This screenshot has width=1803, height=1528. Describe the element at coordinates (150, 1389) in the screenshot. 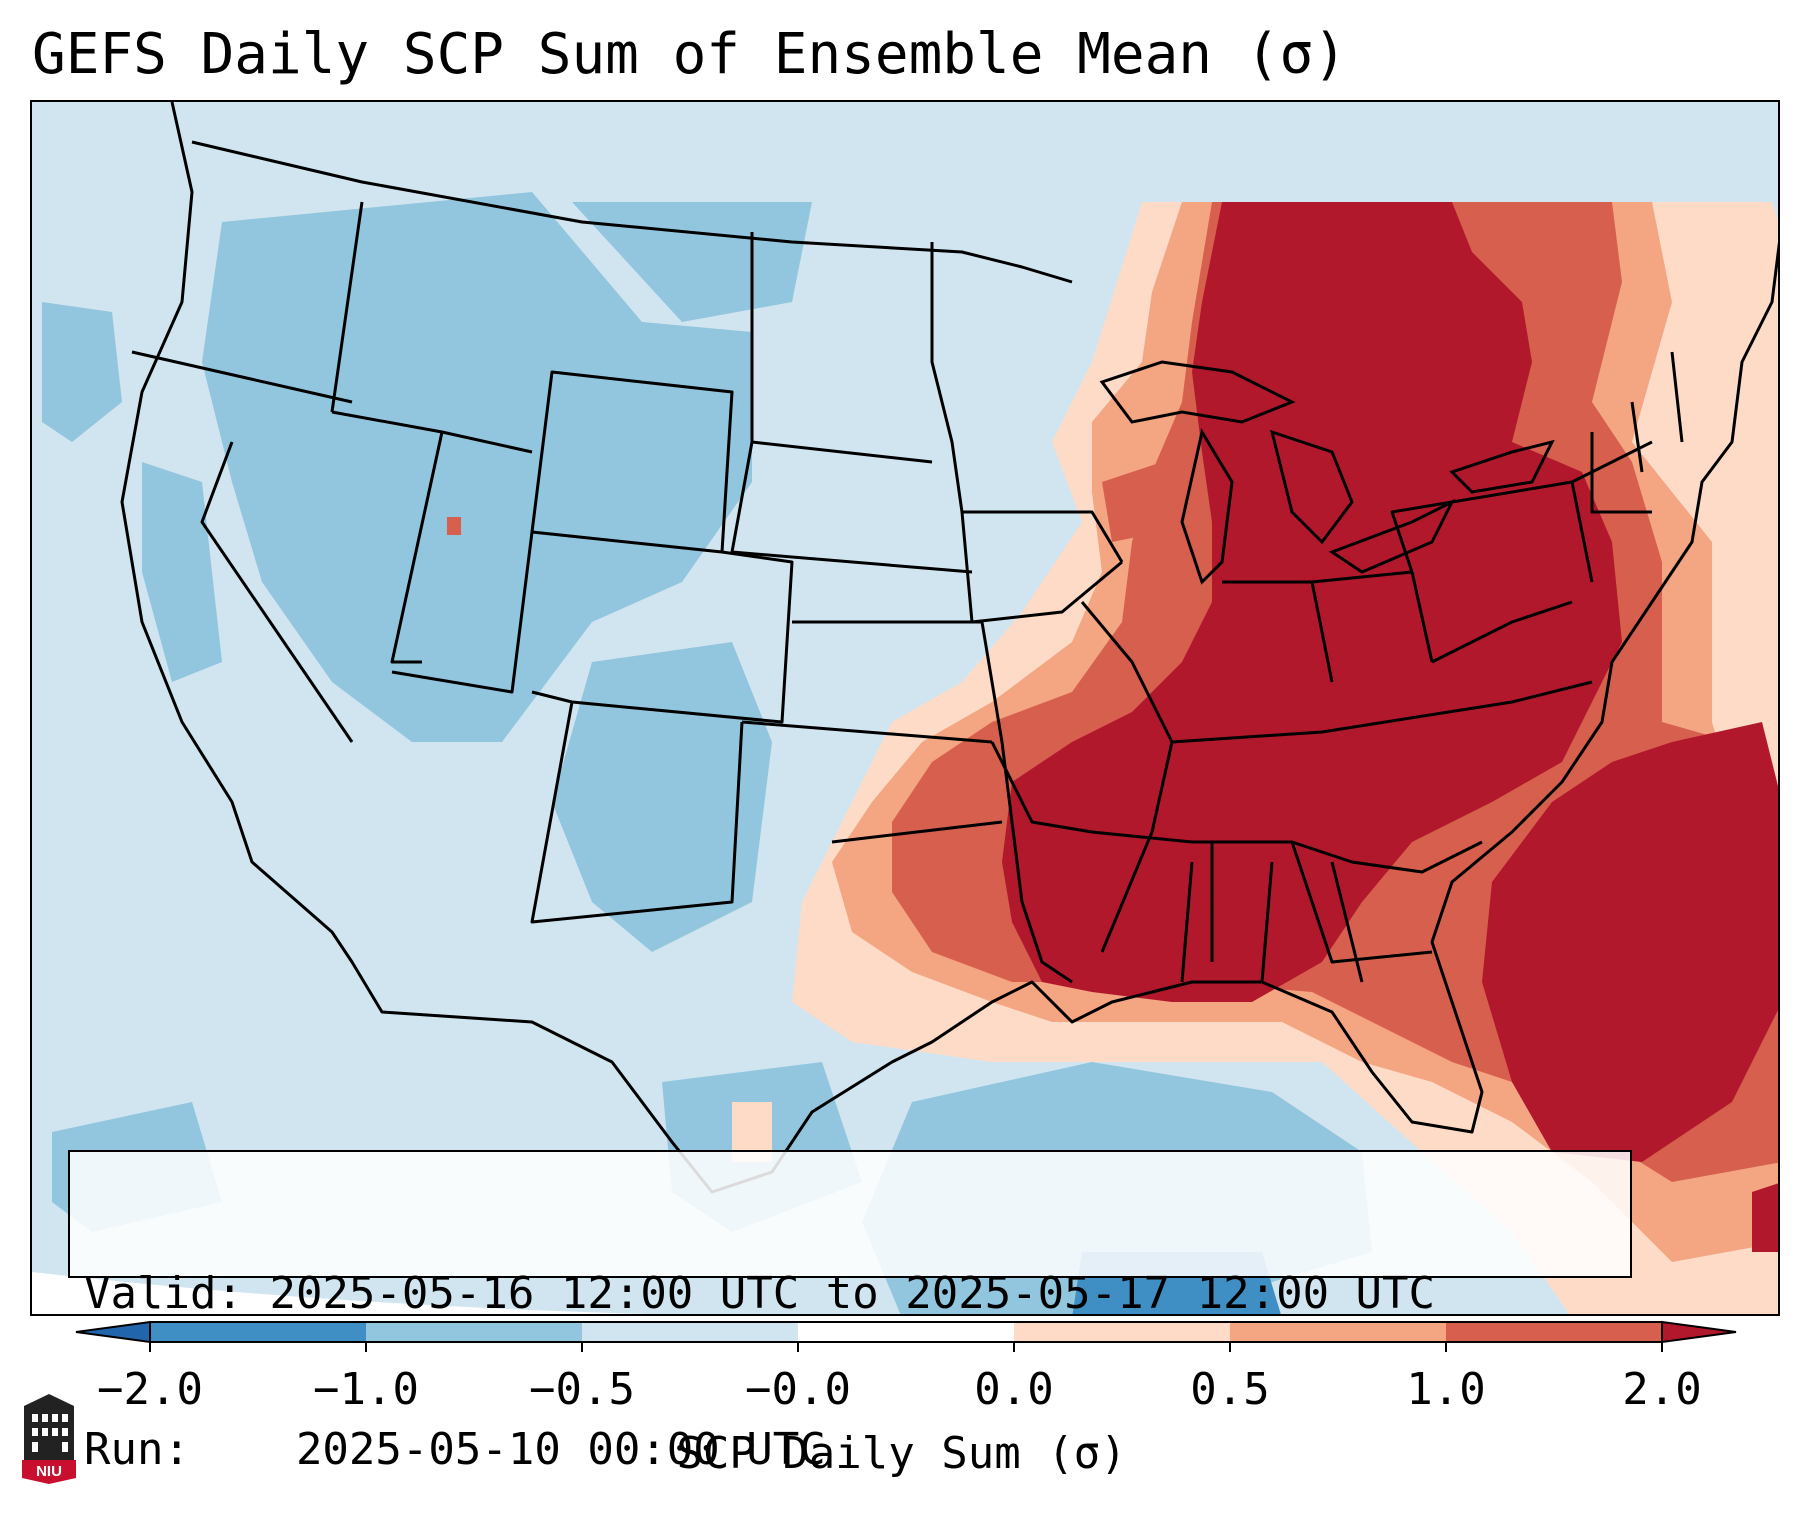

I see `colorbar-tick-label: −2.0` at that location.